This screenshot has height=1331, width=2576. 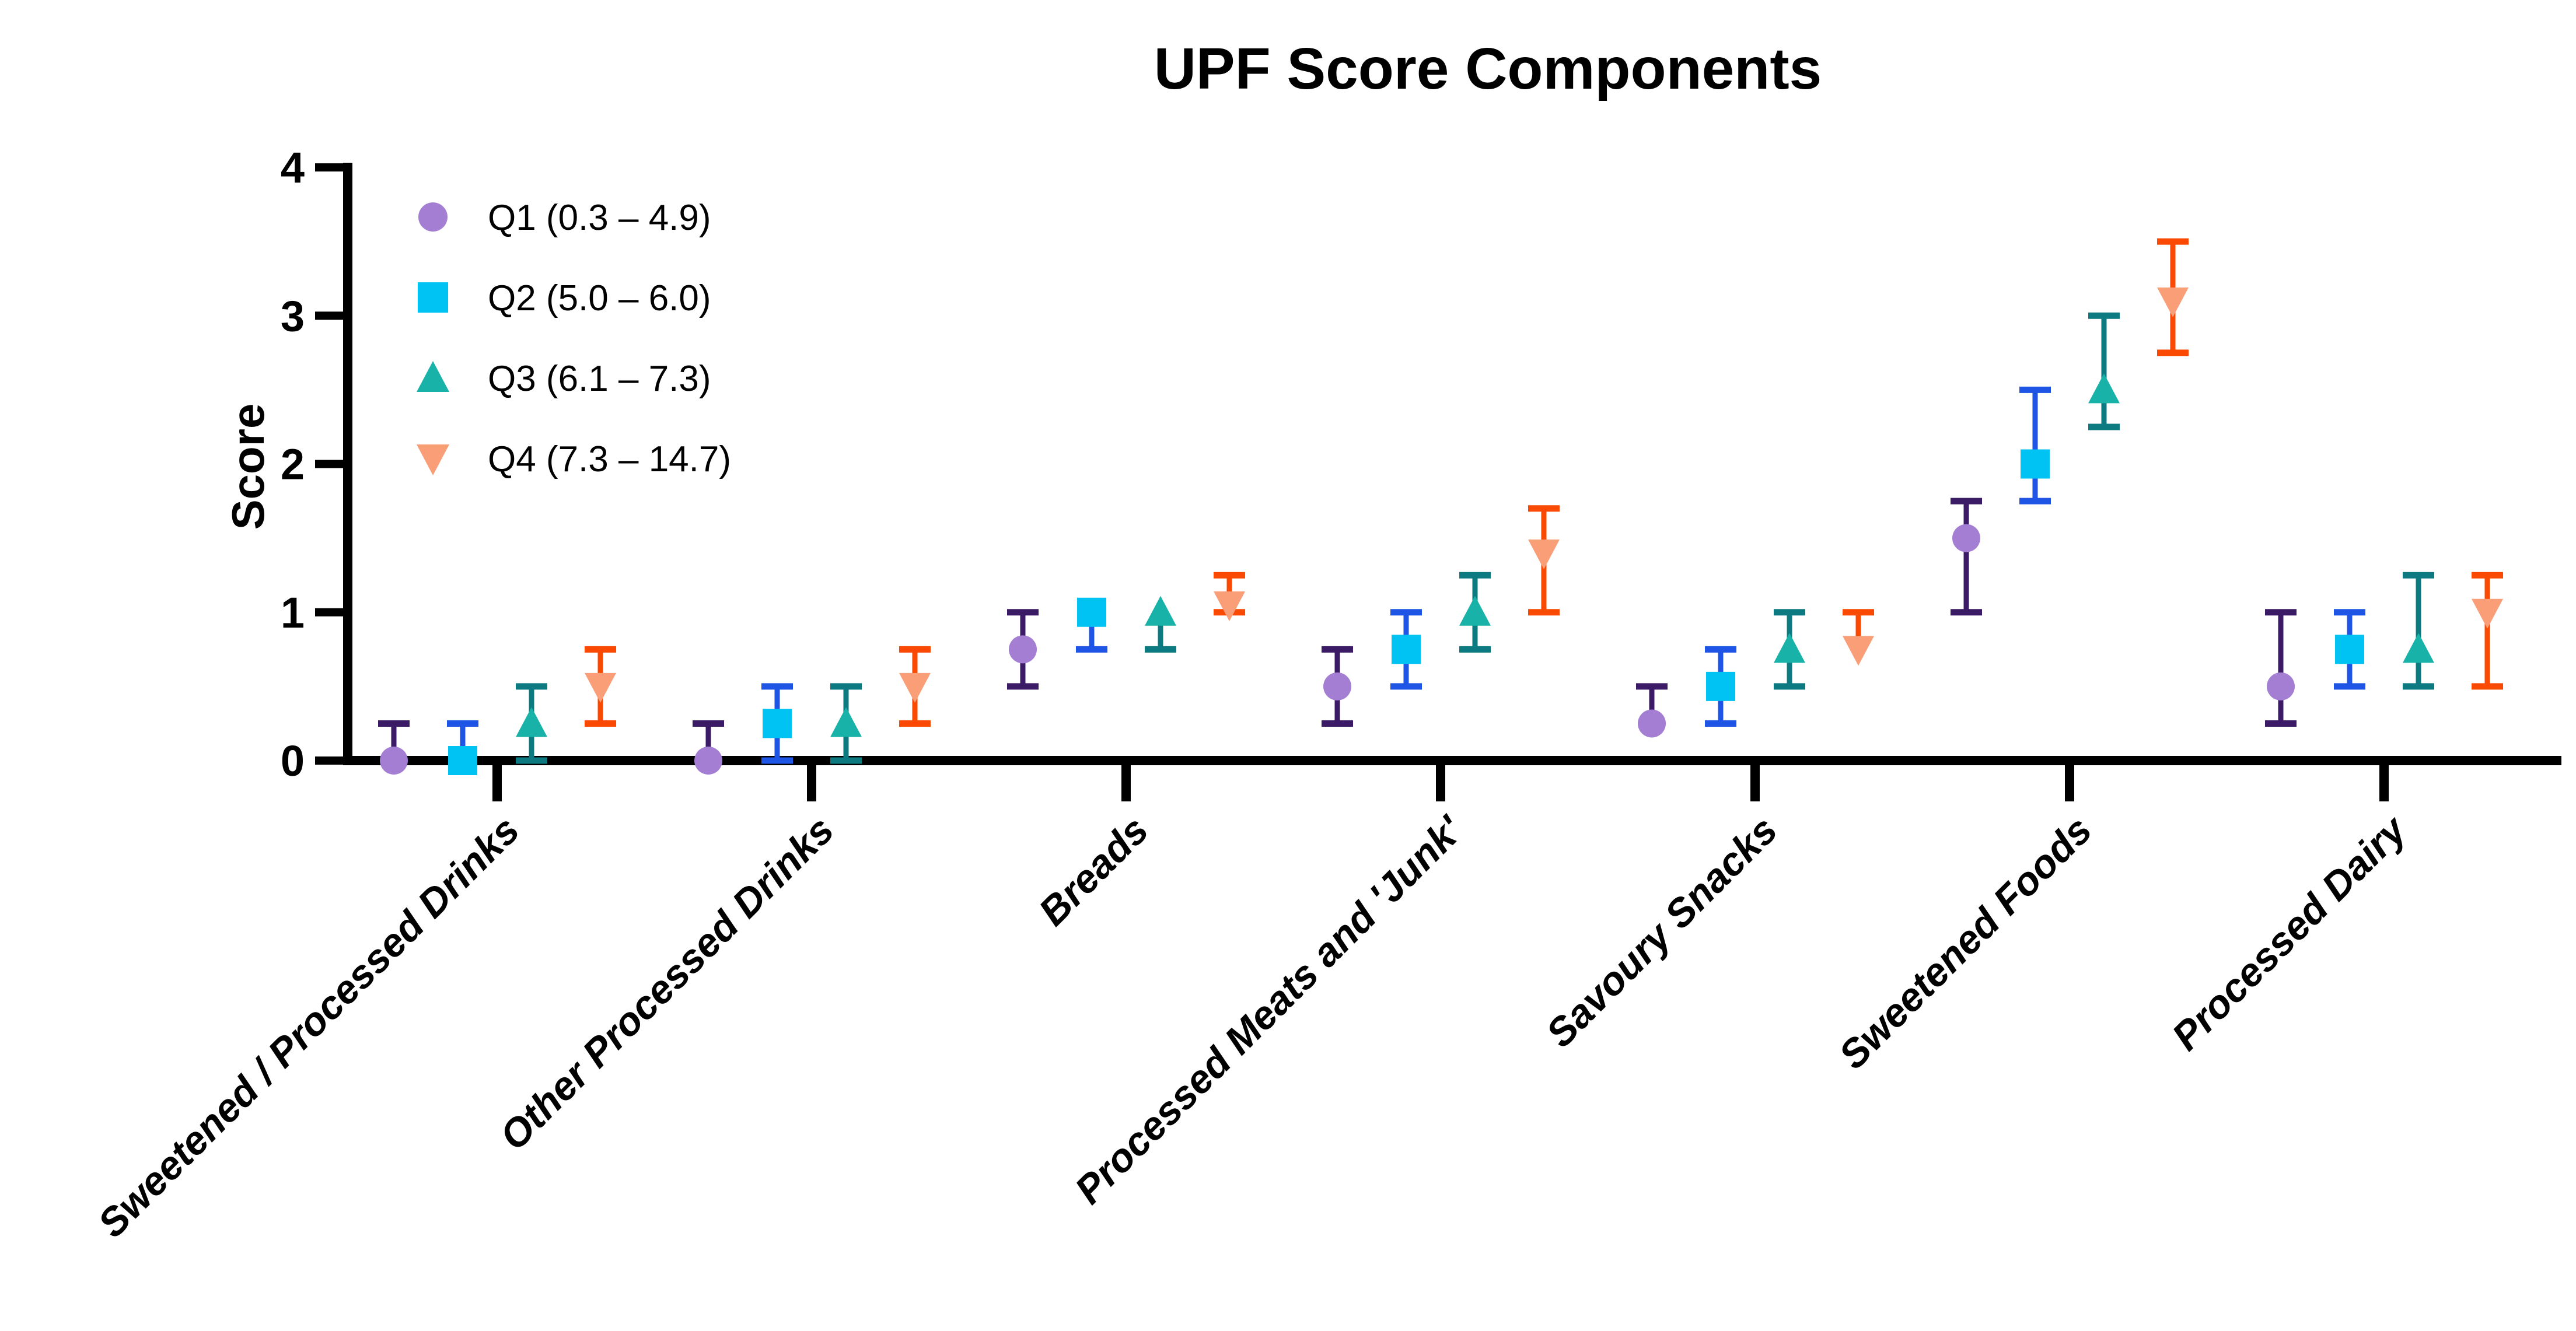 What do you see at coordinates (599, 298) in the screenshot?
I see `legend-label: Q2 (5.0 – 6.0)` at bounding box center [599, 298].